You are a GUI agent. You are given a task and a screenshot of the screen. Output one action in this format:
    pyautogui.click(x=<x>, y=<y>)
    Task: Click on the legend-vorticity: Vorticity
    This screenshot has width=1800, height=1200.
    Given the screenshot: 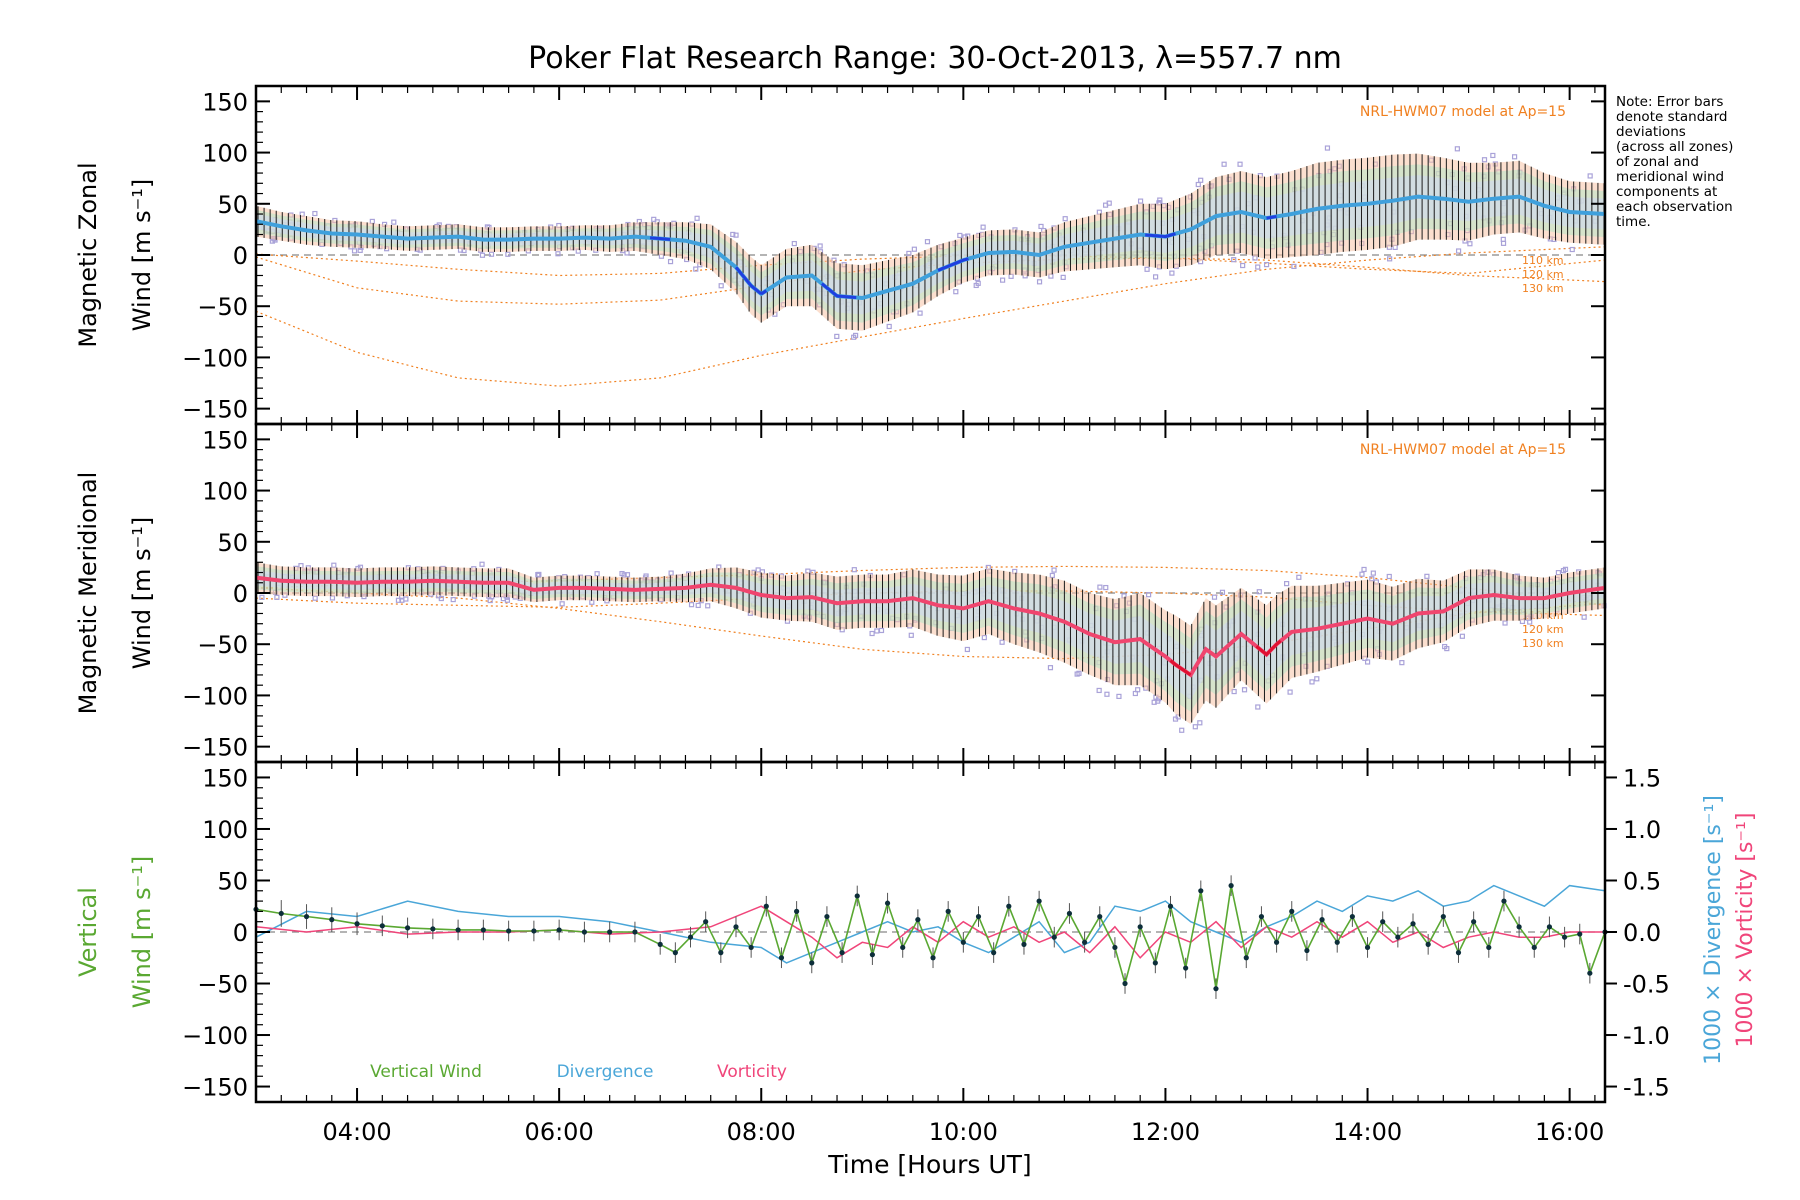 What is the action you would take?
    pyautogui.click(x=752, y=1072)
    